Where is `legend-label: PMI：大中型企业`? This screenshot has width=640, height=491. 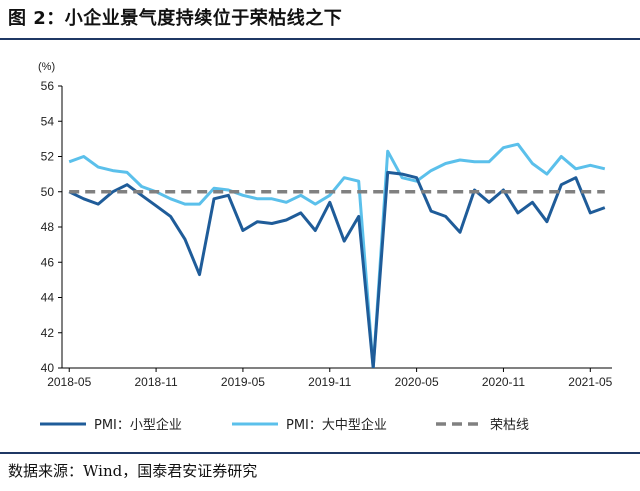
legend-label: PMI：大中型企业 is located at coordinates (336, 425).